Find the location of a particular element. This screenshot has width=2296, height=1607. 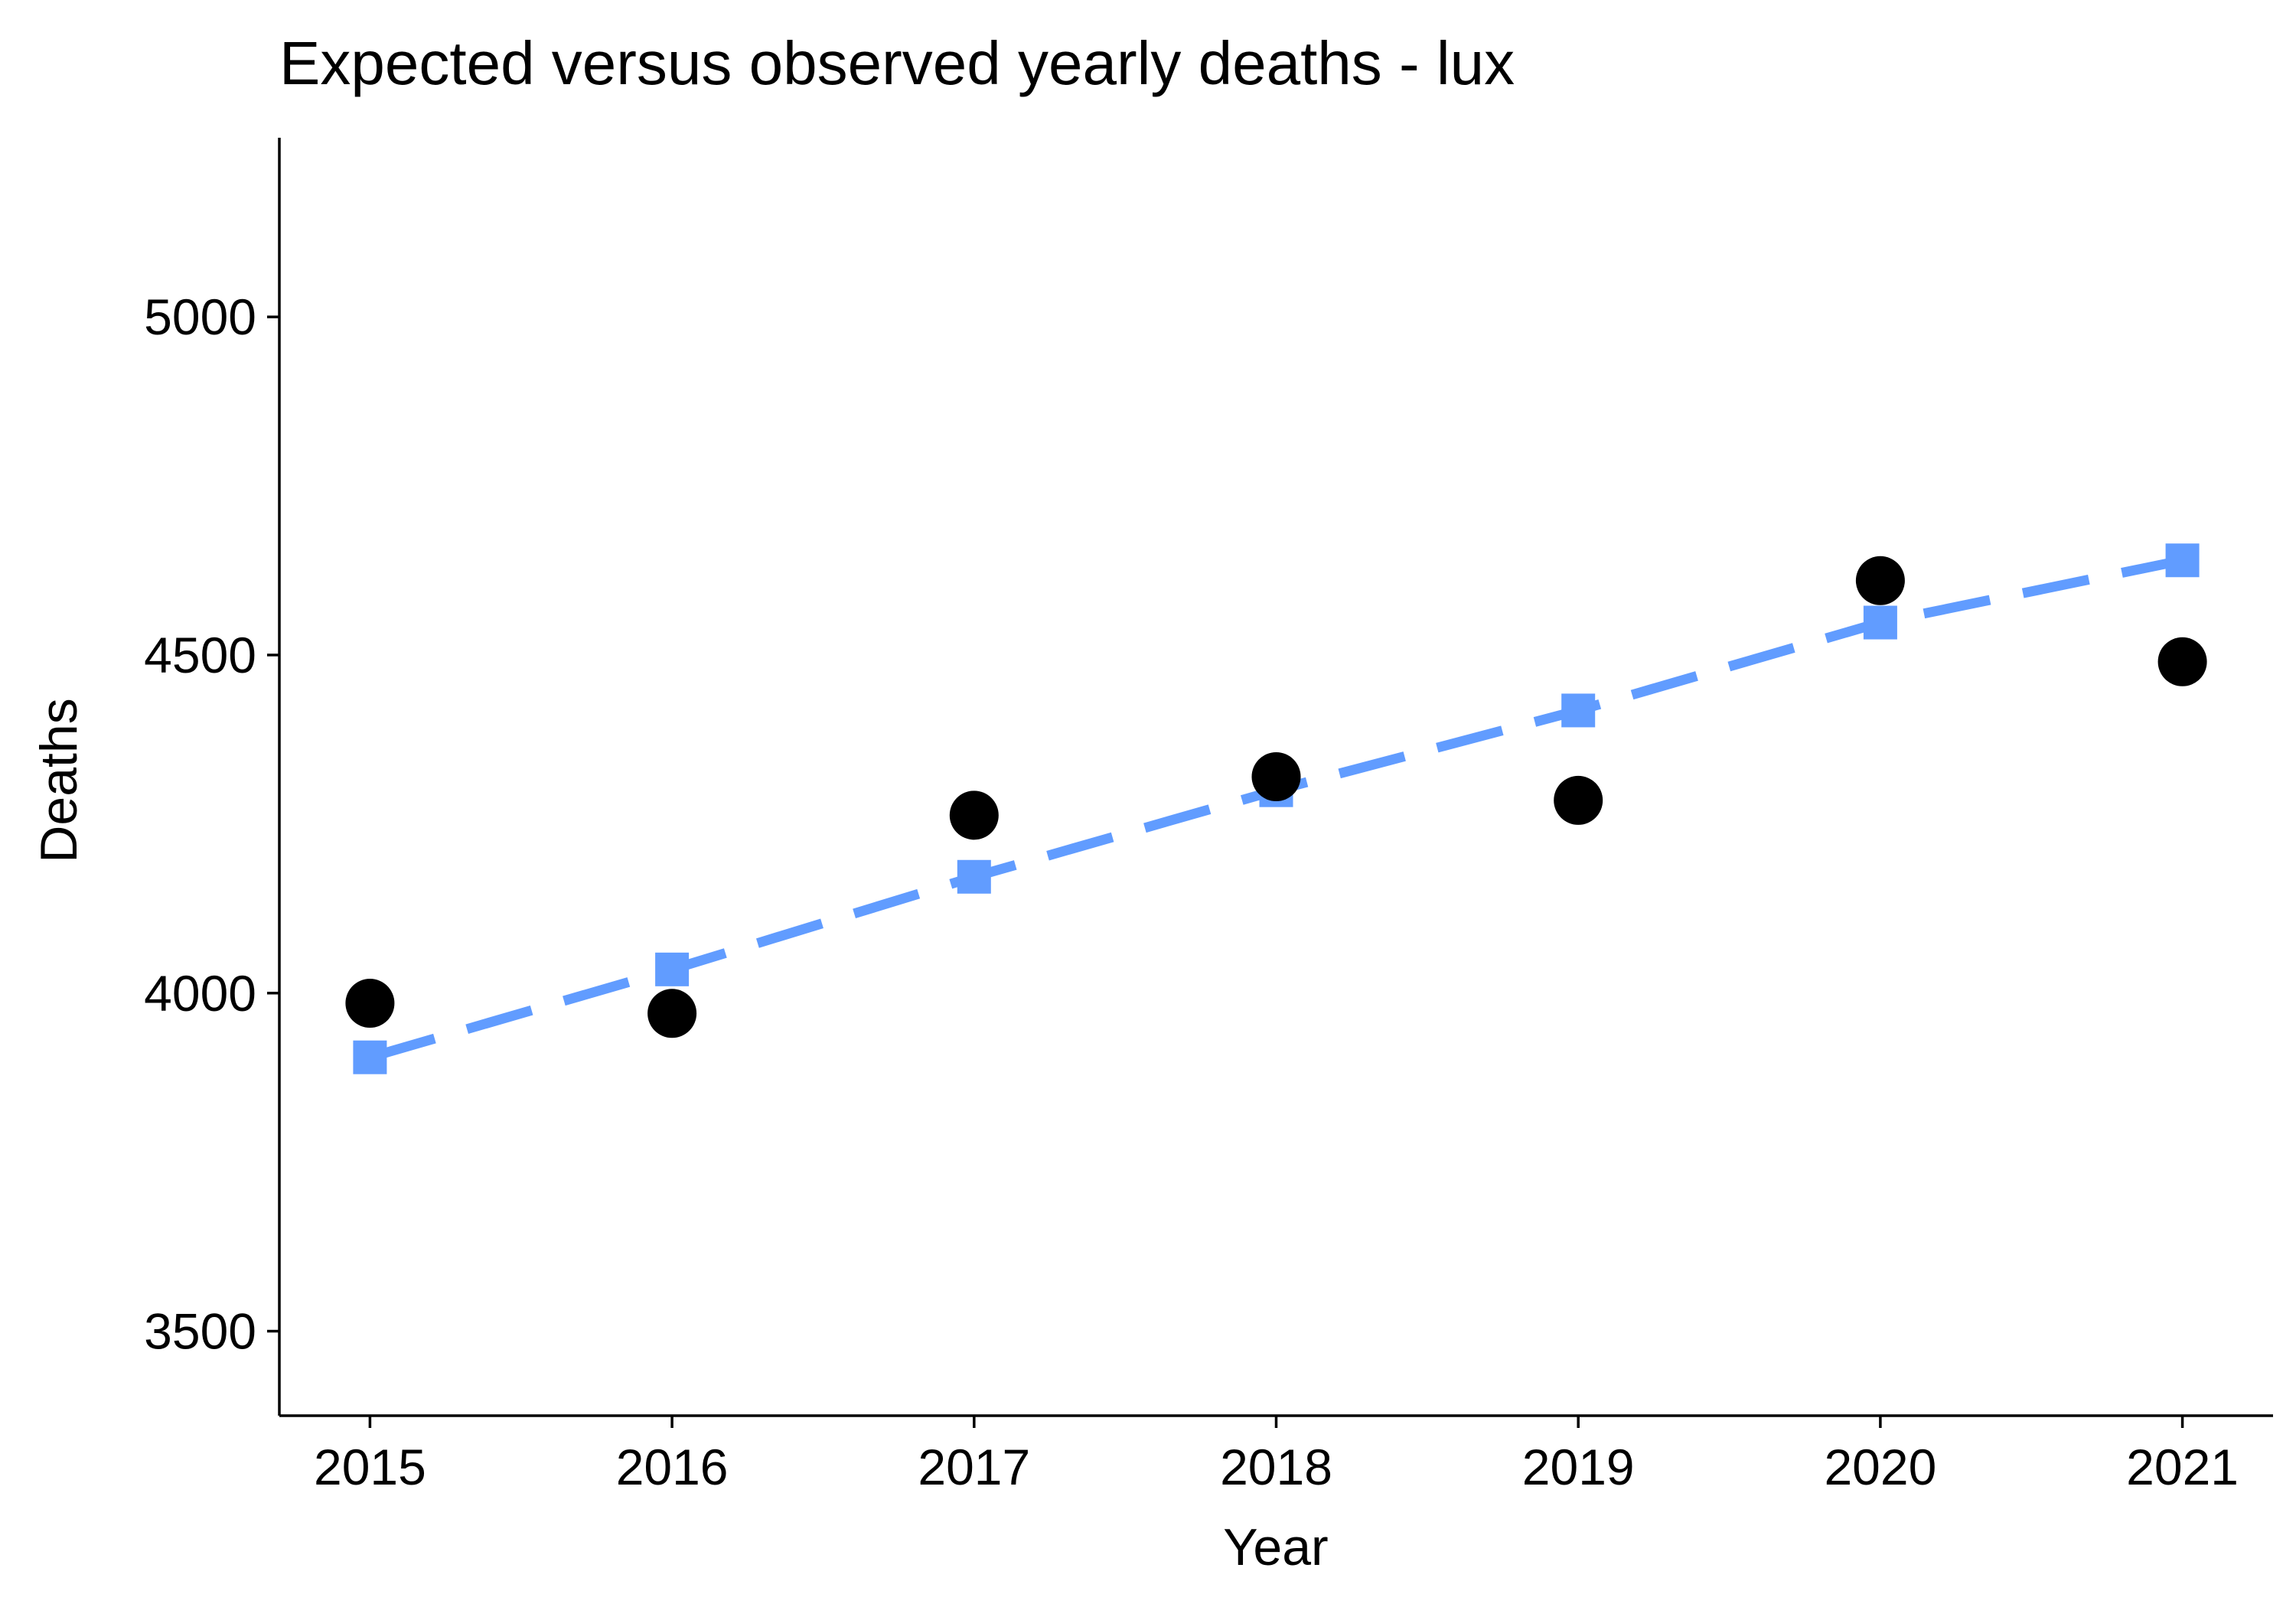

x-axis-title: Year is located at coordinates (1275, 1547).